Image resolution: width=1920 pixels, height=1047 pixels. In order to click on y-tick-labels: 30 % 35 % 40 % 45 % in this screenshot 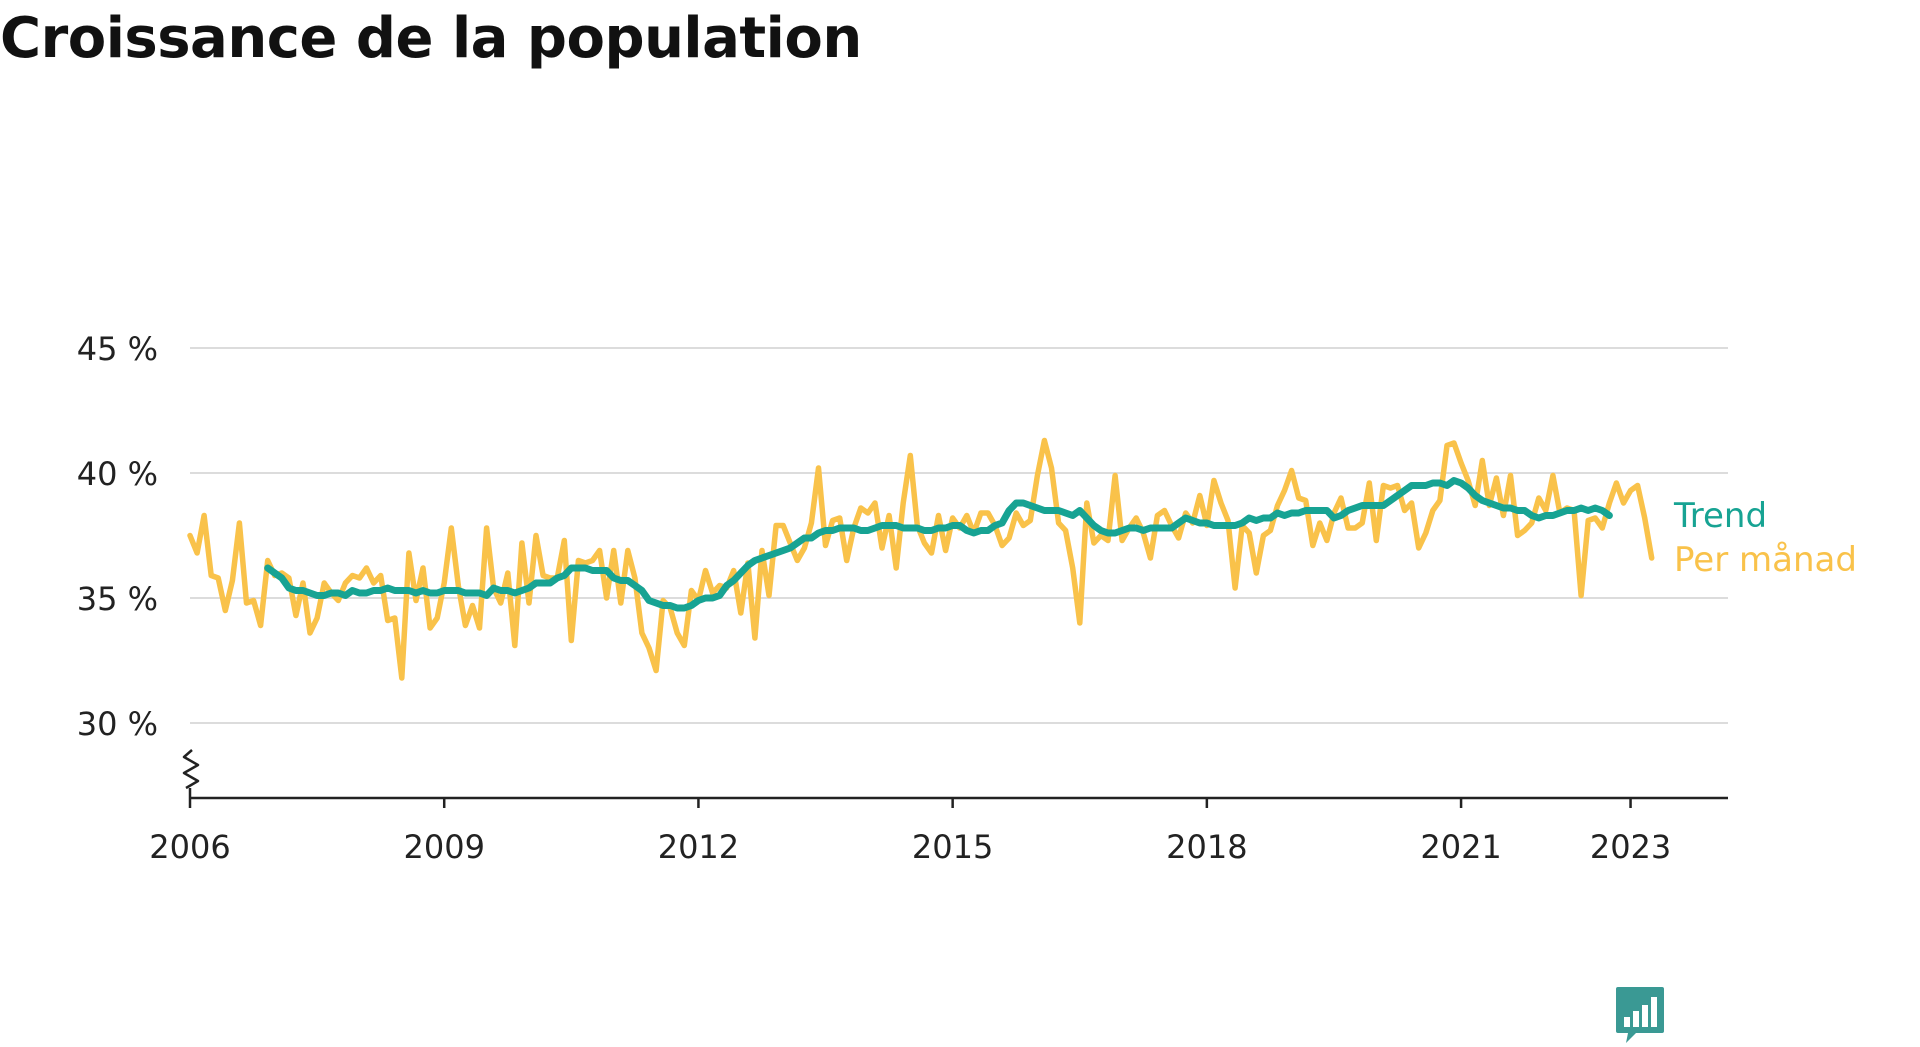, I will do `click(117, 536)`.